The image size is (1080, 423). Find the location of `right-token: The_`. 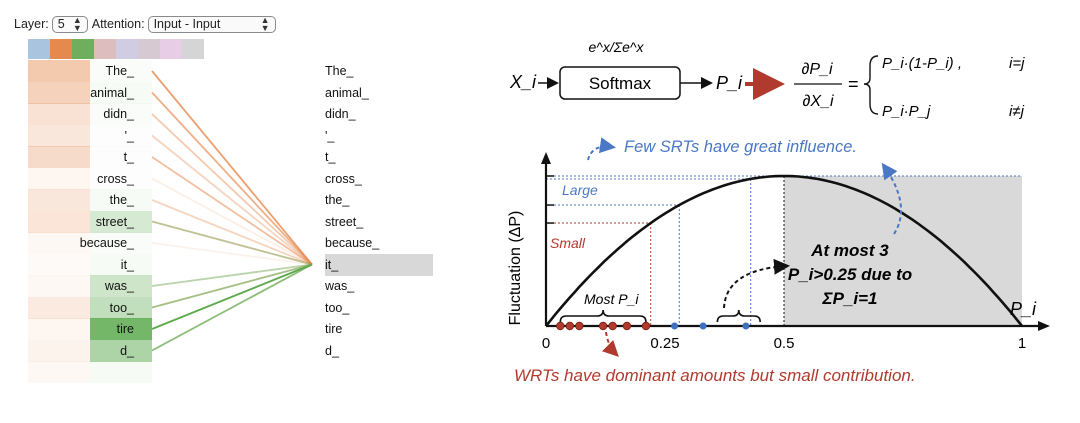

right-token: The_ is located at coordinates (339, 71).